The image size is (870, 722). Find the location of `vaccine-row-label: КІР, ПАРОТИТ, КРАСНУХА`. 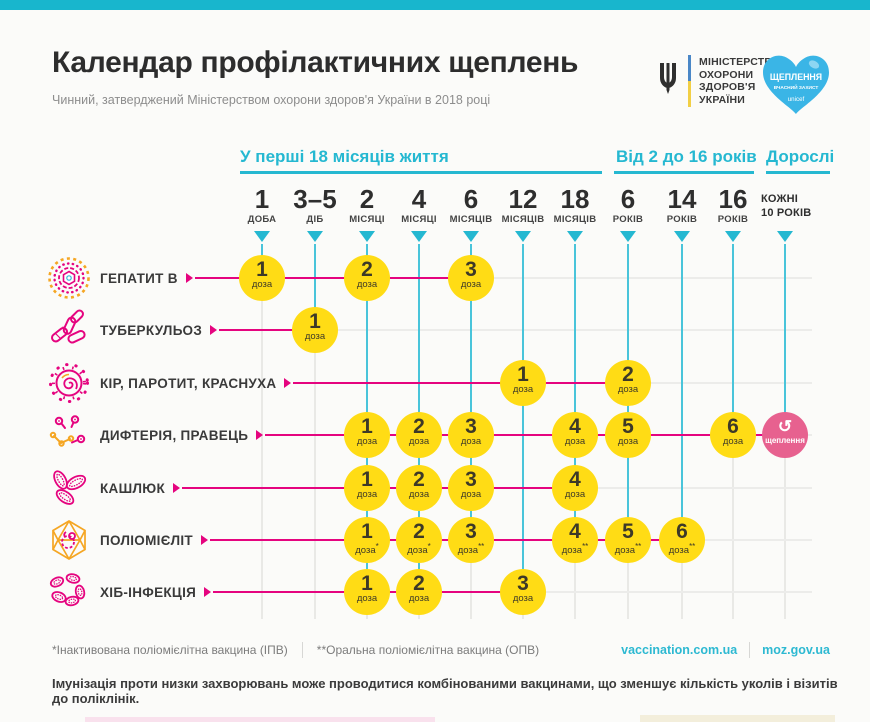

vaccine-row-label: КІР, ПАРОТИТ, КРАСНУХА is located at coordinates (196, 383).